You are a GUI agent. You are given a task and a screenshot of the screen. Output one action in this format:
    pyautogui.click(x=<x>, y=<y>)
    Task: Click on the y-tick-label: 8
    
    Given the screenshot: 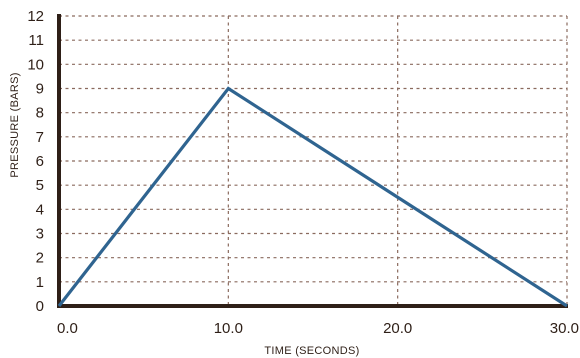 What is the action you would take?
    pyautogui.click(x=40, y=113)
    